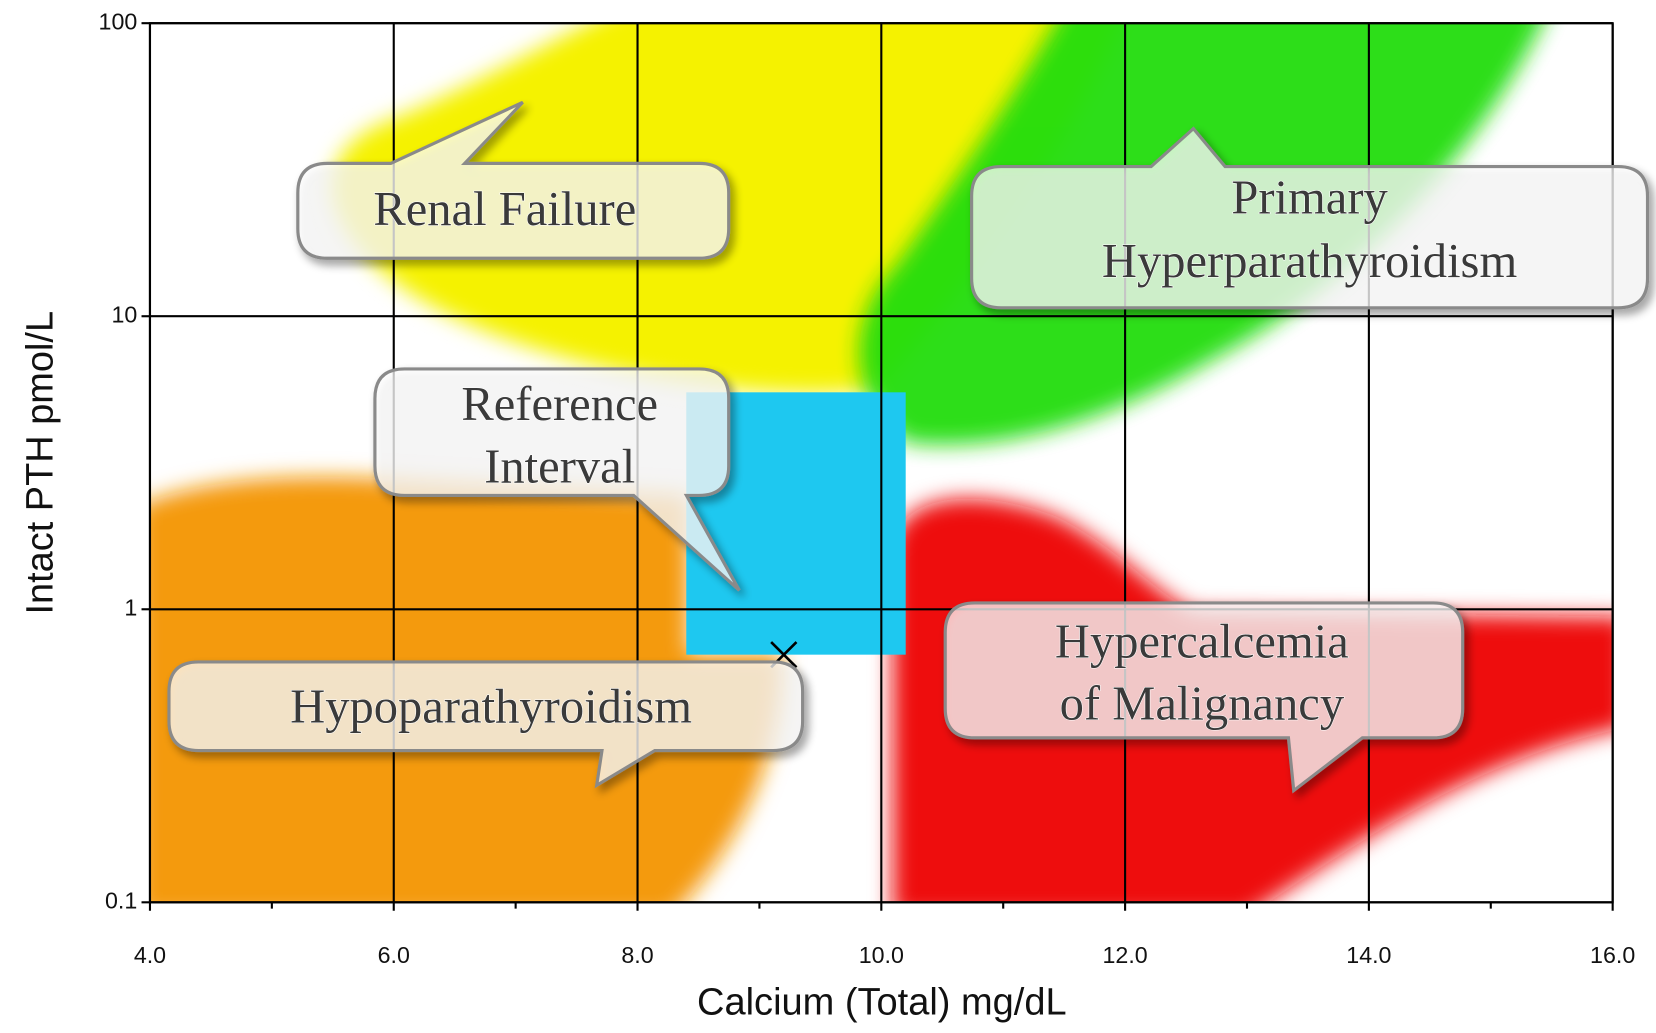 This screenshot has height=1033, width=1656. Describe the element at coordinates (559, 404) in the screenshot. I see `callout-label: Reference` at that location.